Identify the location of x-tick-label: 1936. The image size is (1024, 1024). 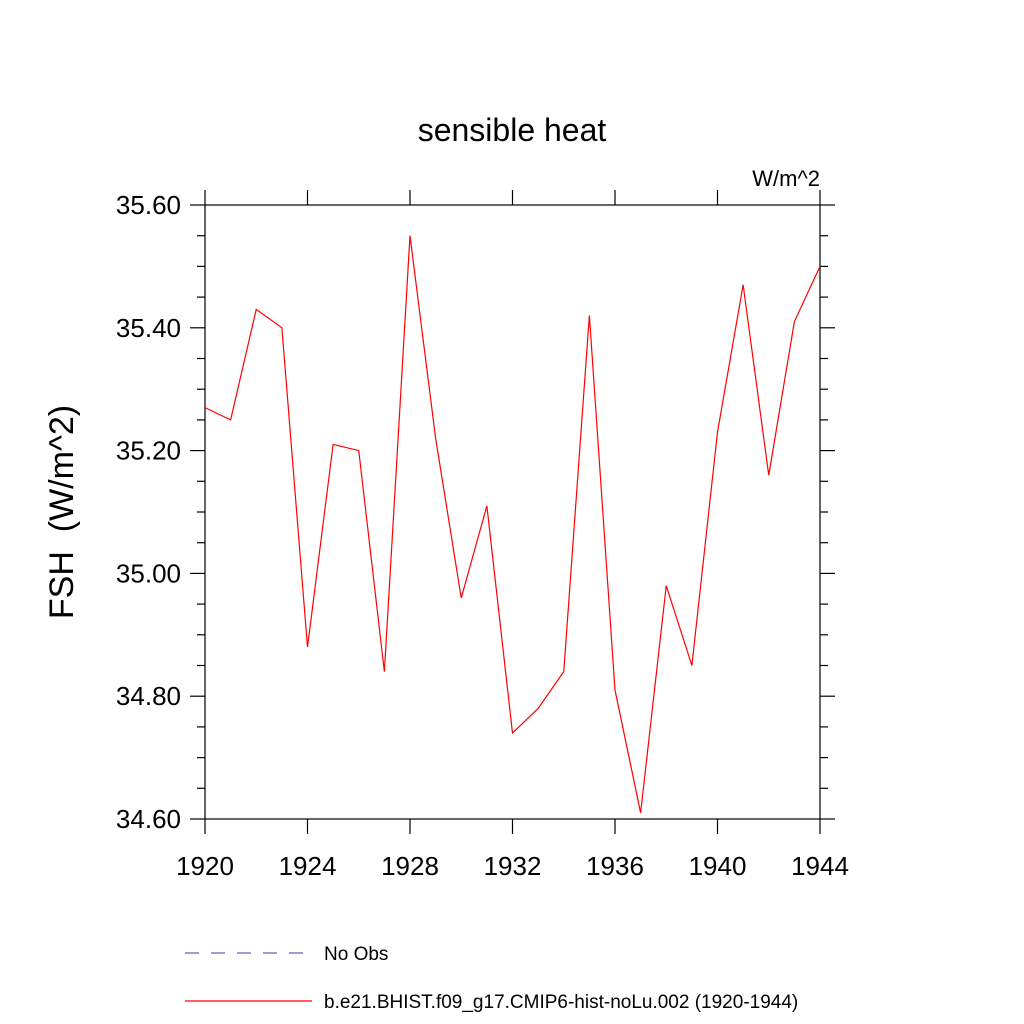
(615, 866).